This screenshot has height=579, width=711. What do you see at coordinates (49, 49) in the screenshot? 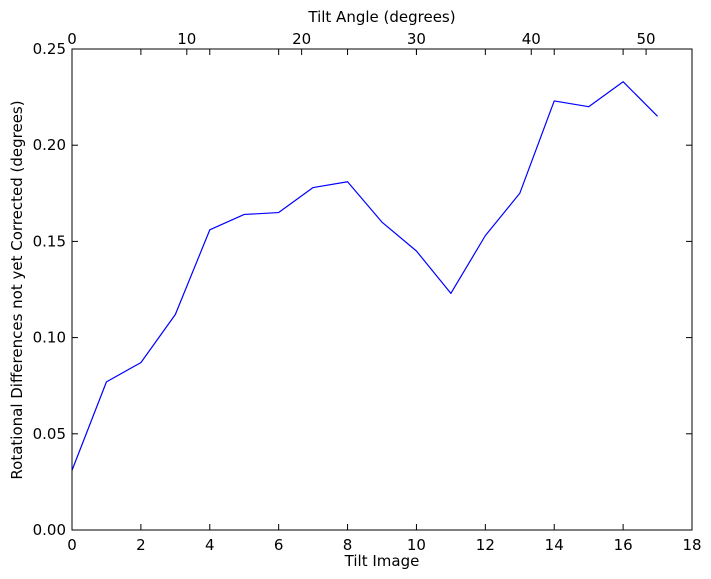
I see `y-tick-label: 0.25` at bounding box center [49, 49].